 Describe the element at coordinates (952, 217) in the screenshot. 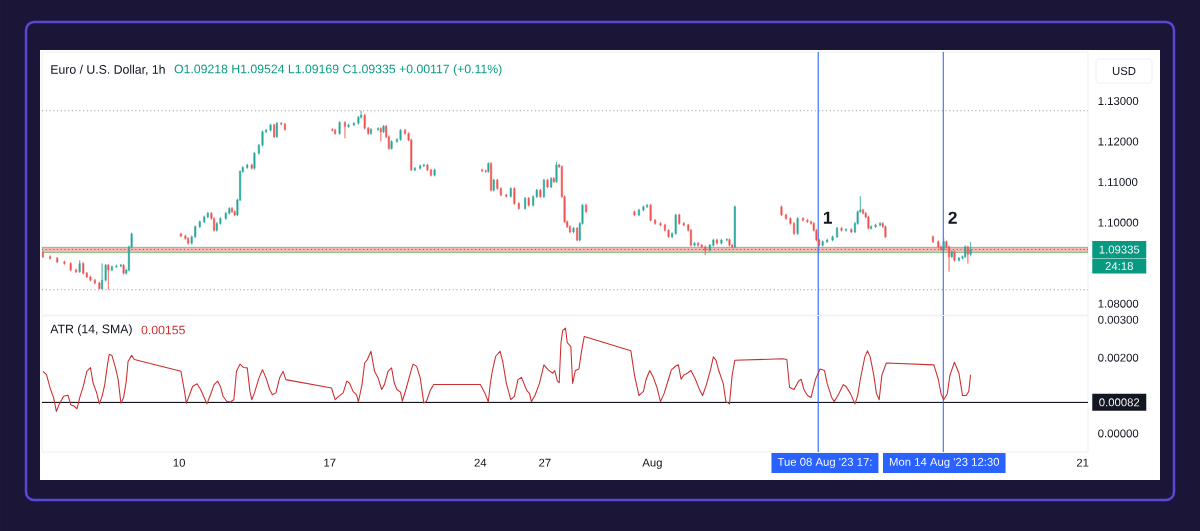

I see `annotation: 2` at that location.